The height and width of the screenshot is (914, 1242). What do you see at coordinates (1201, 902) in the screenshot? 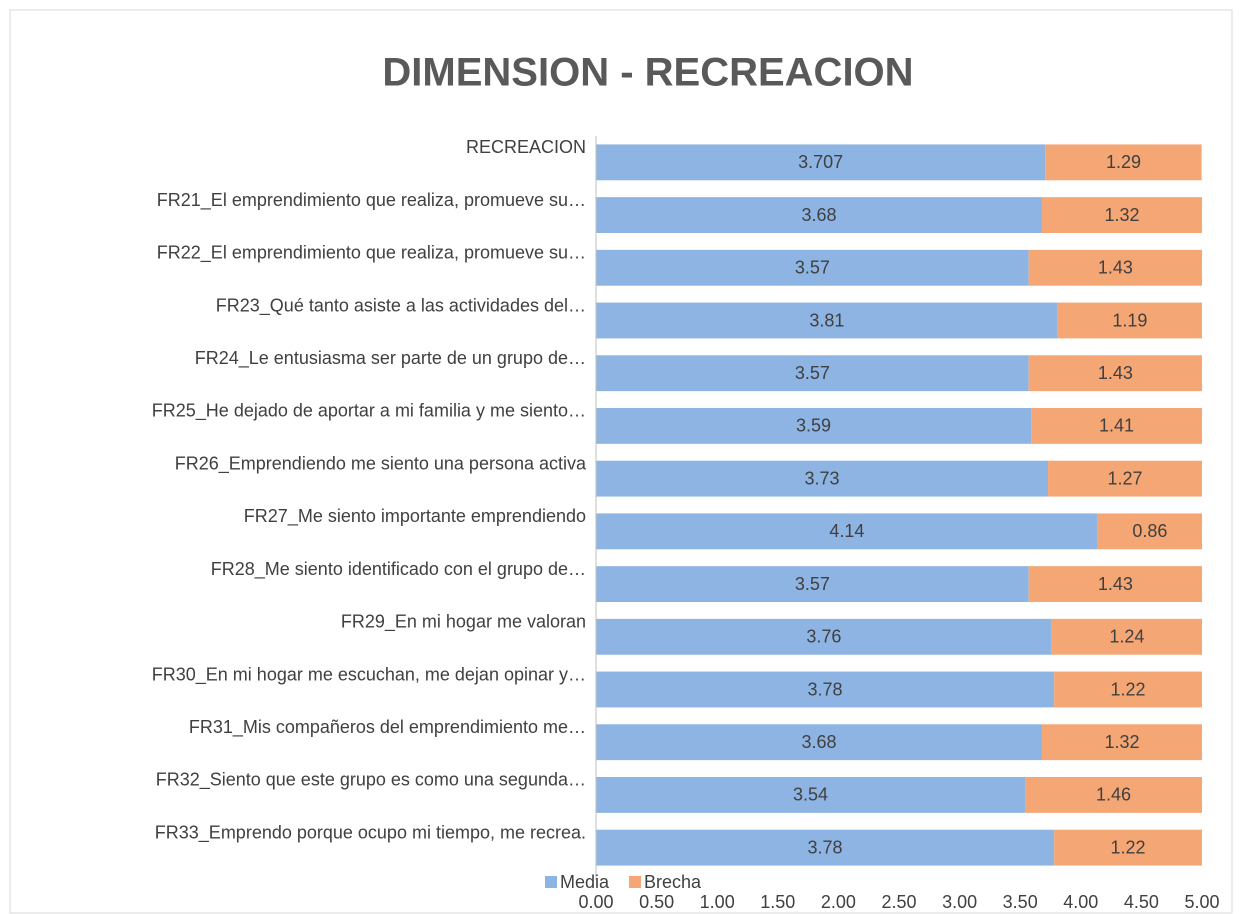
I see `x-tick-label: 5.00` at bounding box center [1201, 902].